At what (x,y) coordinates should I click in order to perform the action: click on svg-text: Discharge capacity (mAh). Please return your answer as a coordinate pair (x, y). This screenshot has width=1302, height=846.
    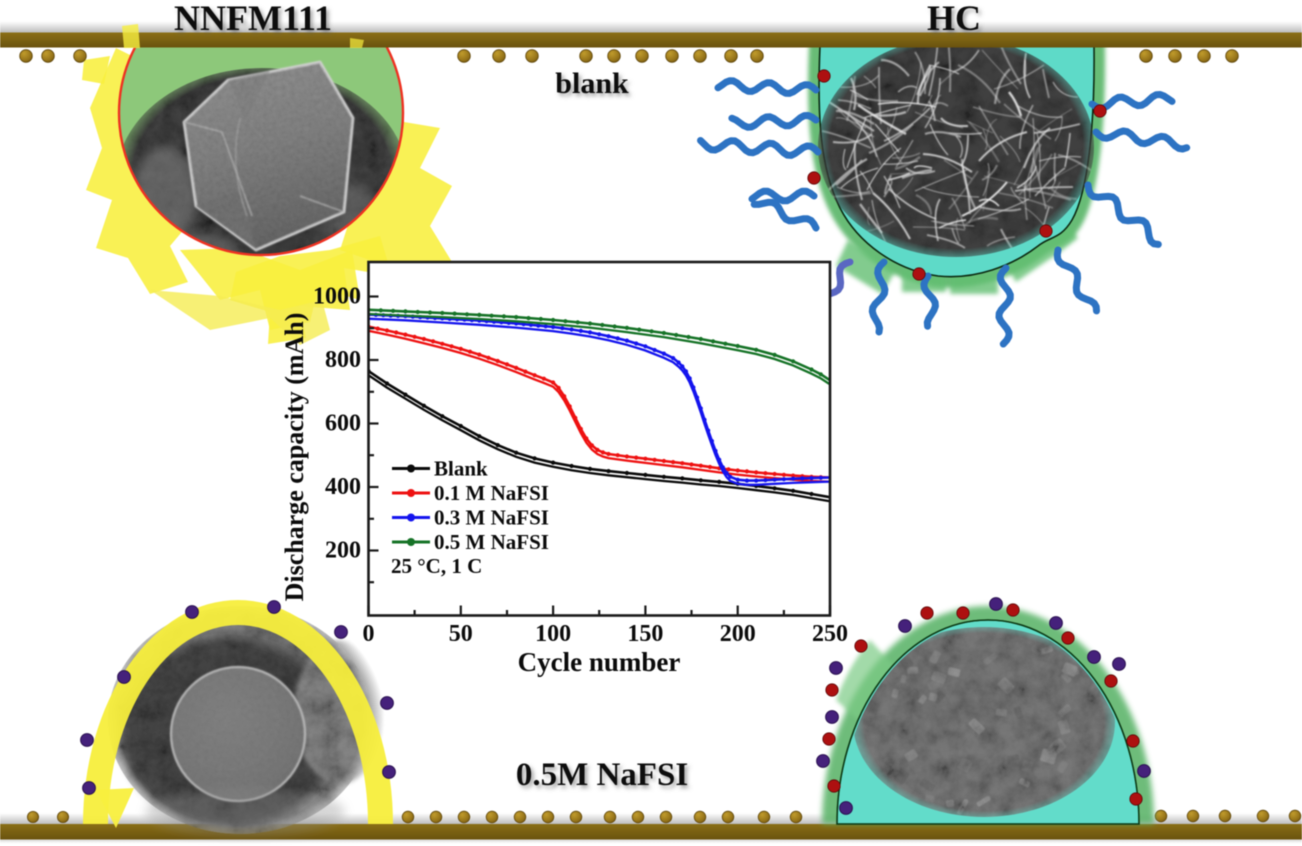
    Looking at the image, I should click on (294, 457).